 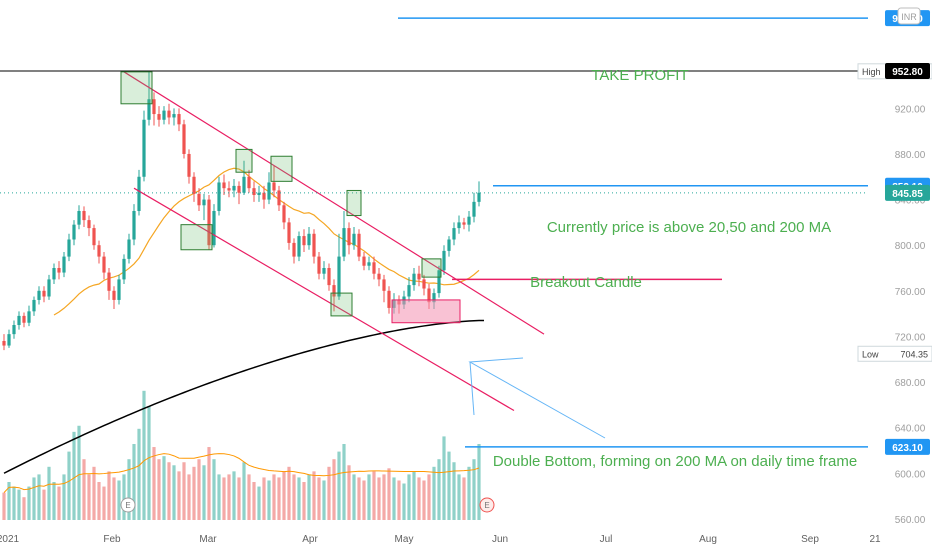 I want to click on last-price-price-text: 845.85, so click(x=907, y=194).